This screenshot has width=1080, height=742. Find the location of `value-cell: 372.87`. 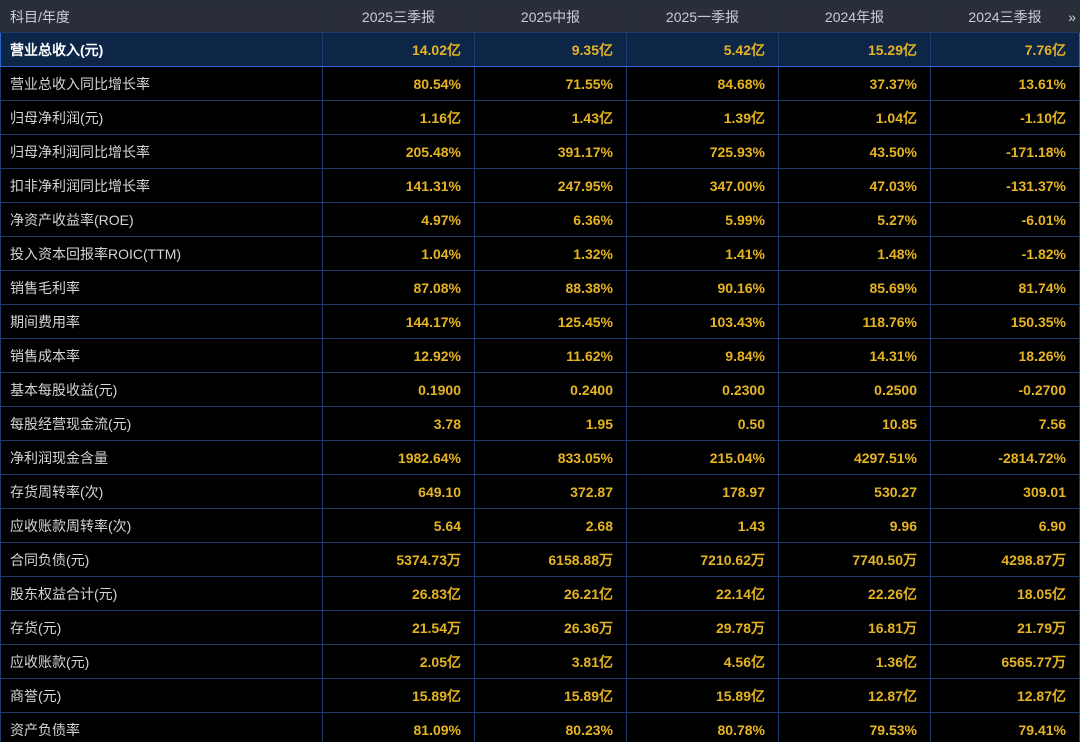

value-cell: 372.87 is located at coordinates (550, 491).